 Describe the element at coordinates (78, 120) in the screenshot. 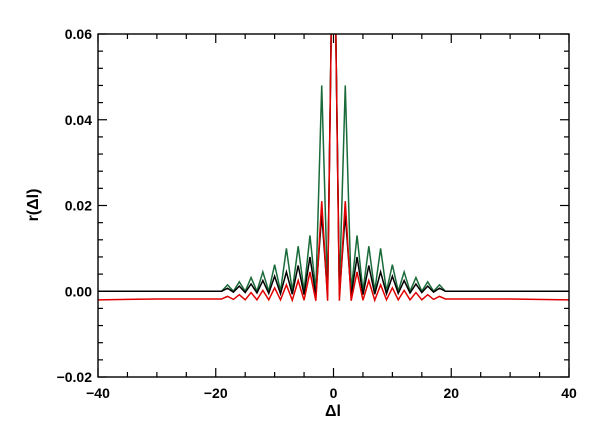

I see `y-tick-label: 0.04` at that location.